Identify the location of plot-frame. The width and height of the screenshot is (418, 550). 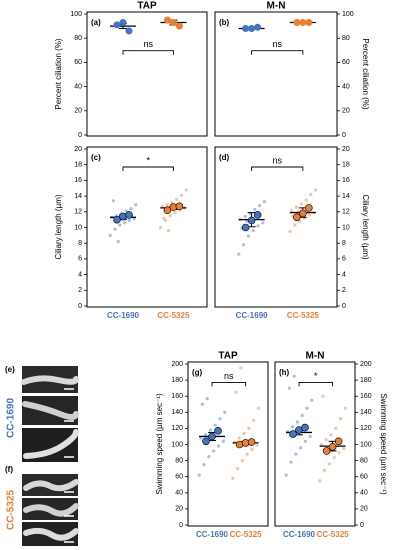
(276, 227).